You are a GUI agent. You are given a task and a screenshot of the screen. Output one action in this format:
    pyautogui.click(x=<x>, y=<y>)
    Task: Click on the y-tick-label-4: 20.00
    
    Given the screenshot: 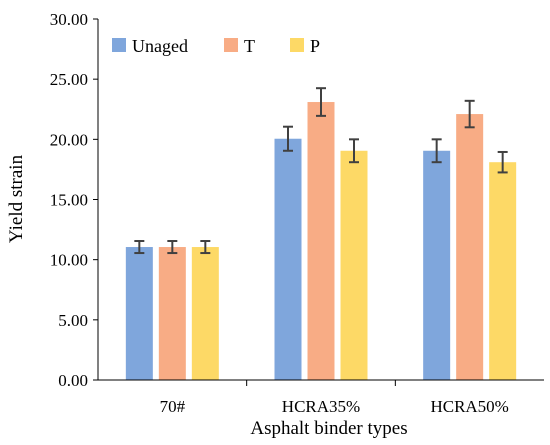 What is the action you would take?
    pyautogui.click(x=69, y=139)
    